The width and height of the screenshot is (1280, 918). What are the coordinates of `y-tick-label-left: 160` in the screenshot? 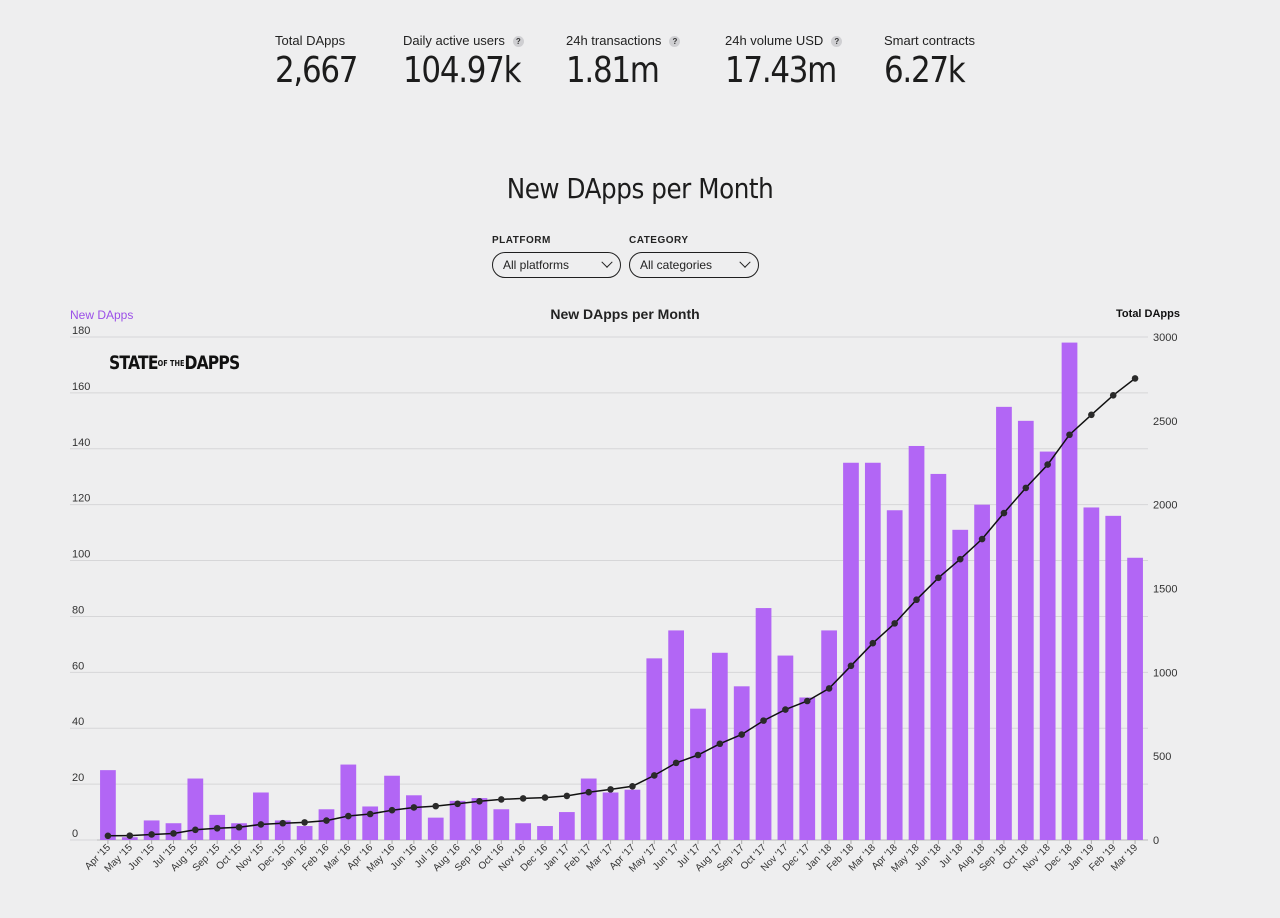 It's located at (81, 387).